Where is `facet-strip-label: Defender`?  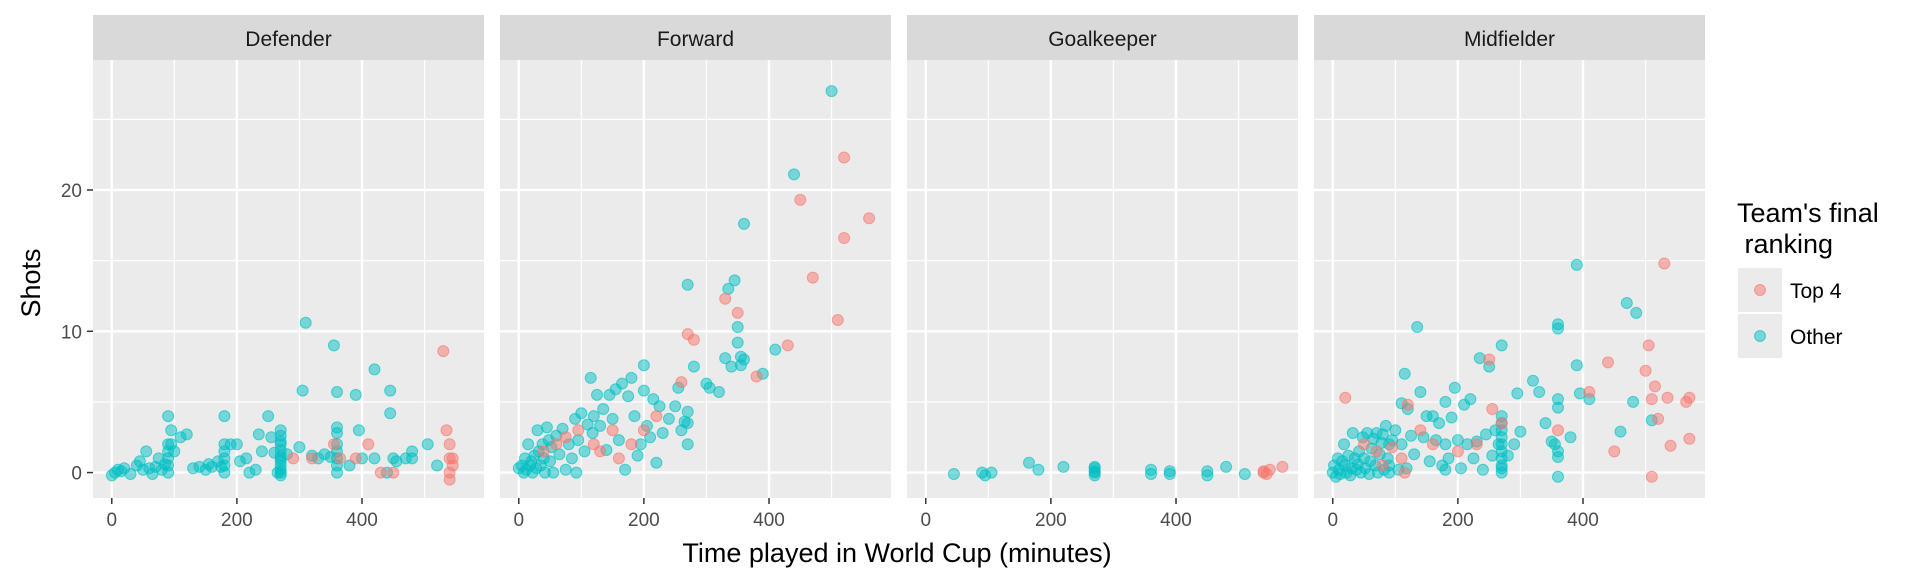
facet-strip-label: Defender is located at coordinates (288, 39).